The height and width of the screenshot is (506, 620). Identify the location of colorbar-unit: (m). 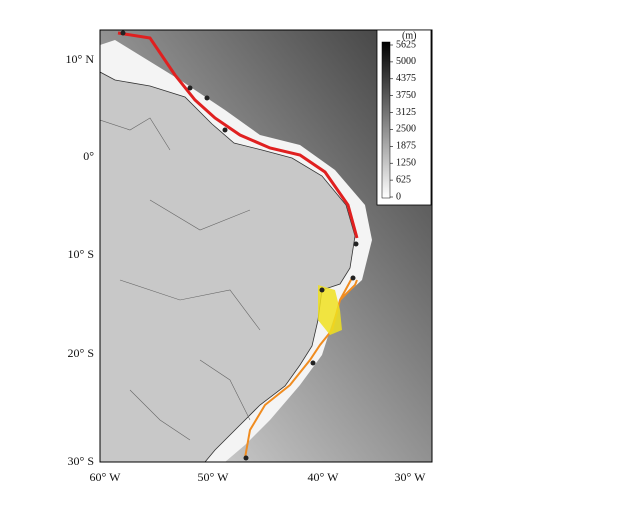
(409, 35).